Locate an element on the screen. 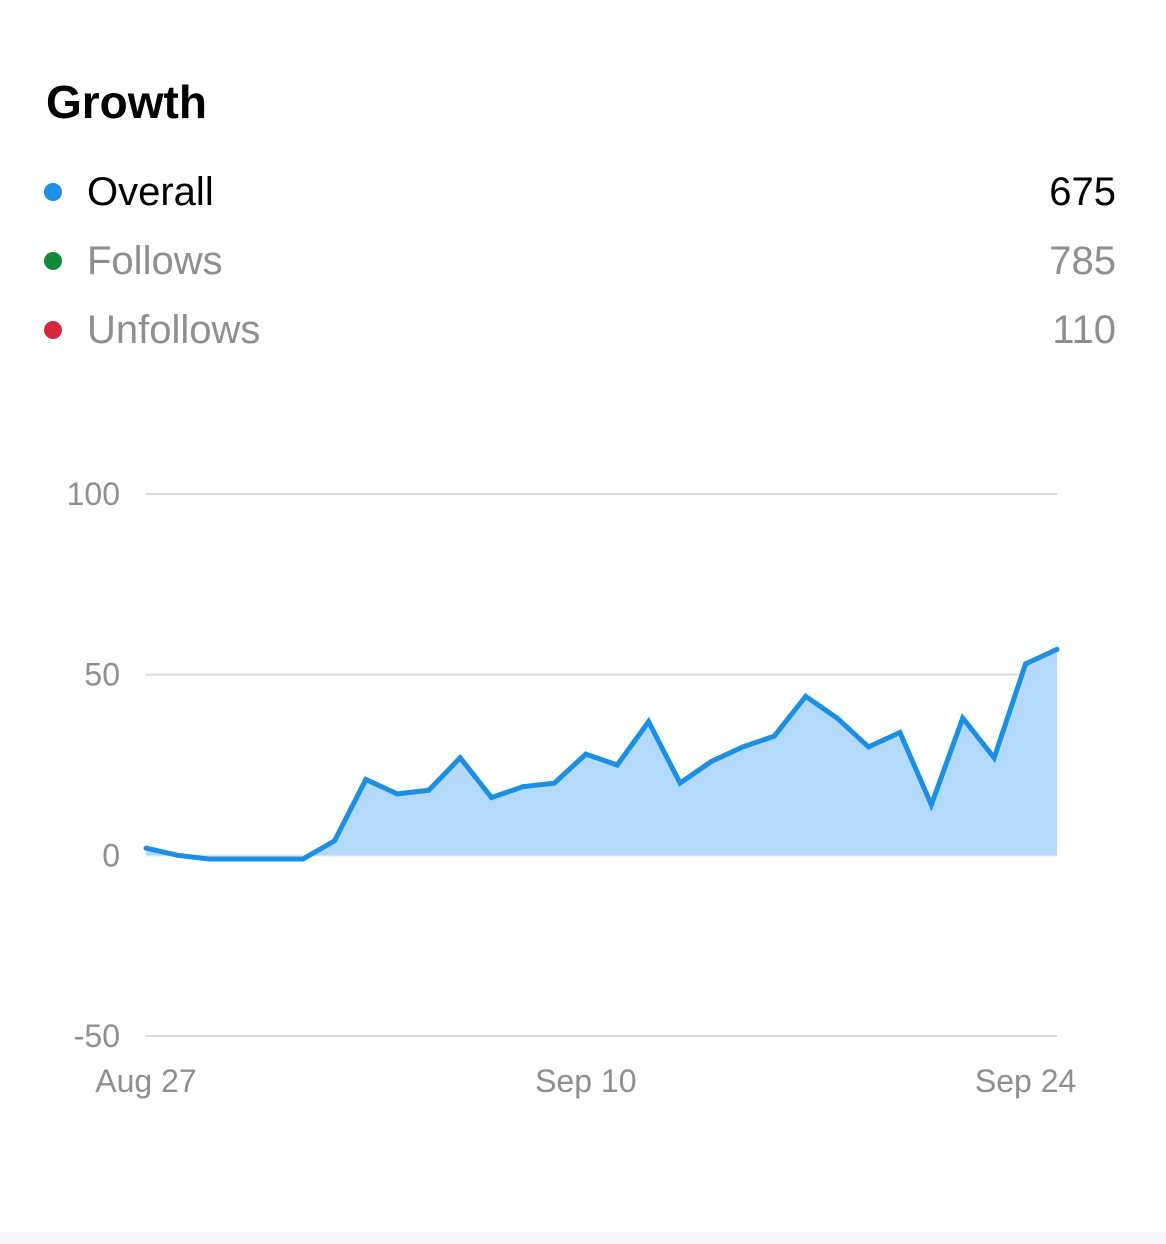 Image resolution: width=1166 pixels, height=1244 pixels. footer-divider is located at coordinates (583, 1238).